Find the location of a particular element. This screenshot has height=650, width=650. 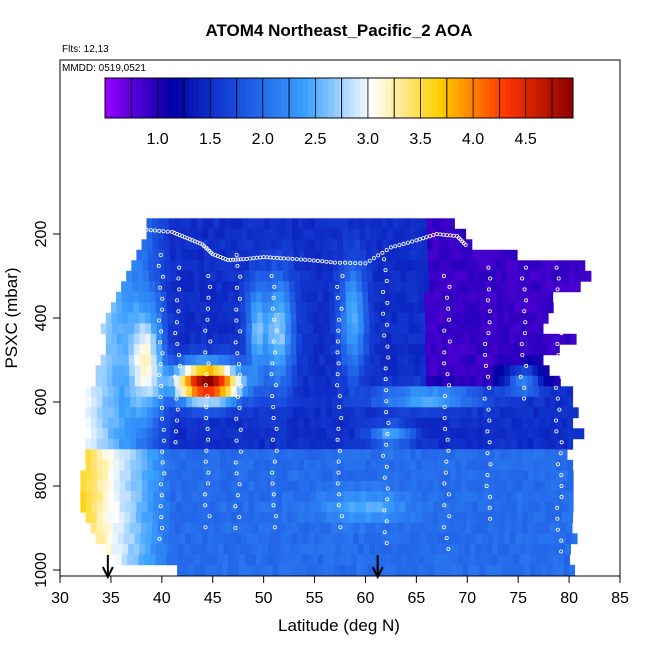

x-tick-label: 70 is located at coordinates (467, 598).